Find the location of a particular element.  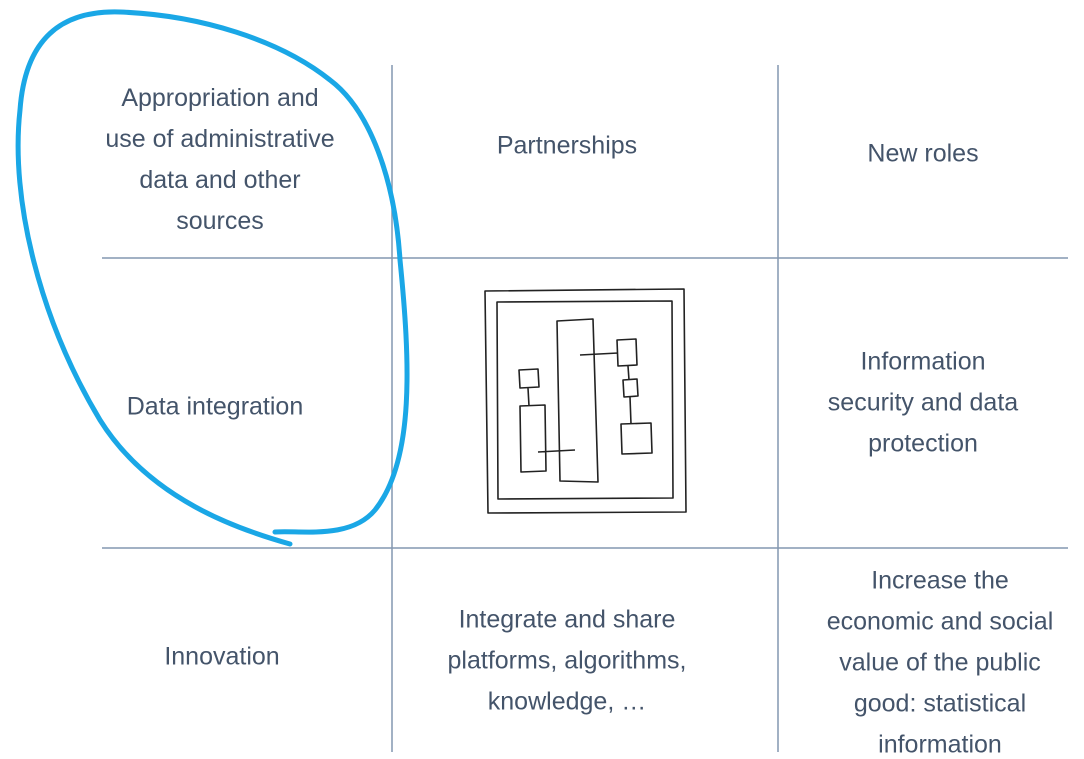

cell-text: New roles is located at coordinates (922, 154).